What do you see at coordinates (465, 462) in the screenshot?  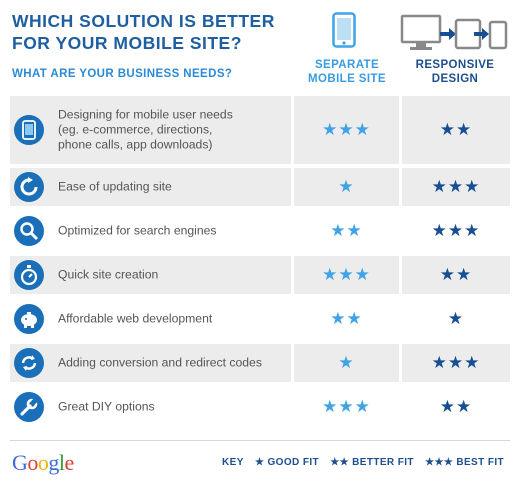 I see `key-best-fit: ★★★ BEST FIT` at bounding box center [465, 462].